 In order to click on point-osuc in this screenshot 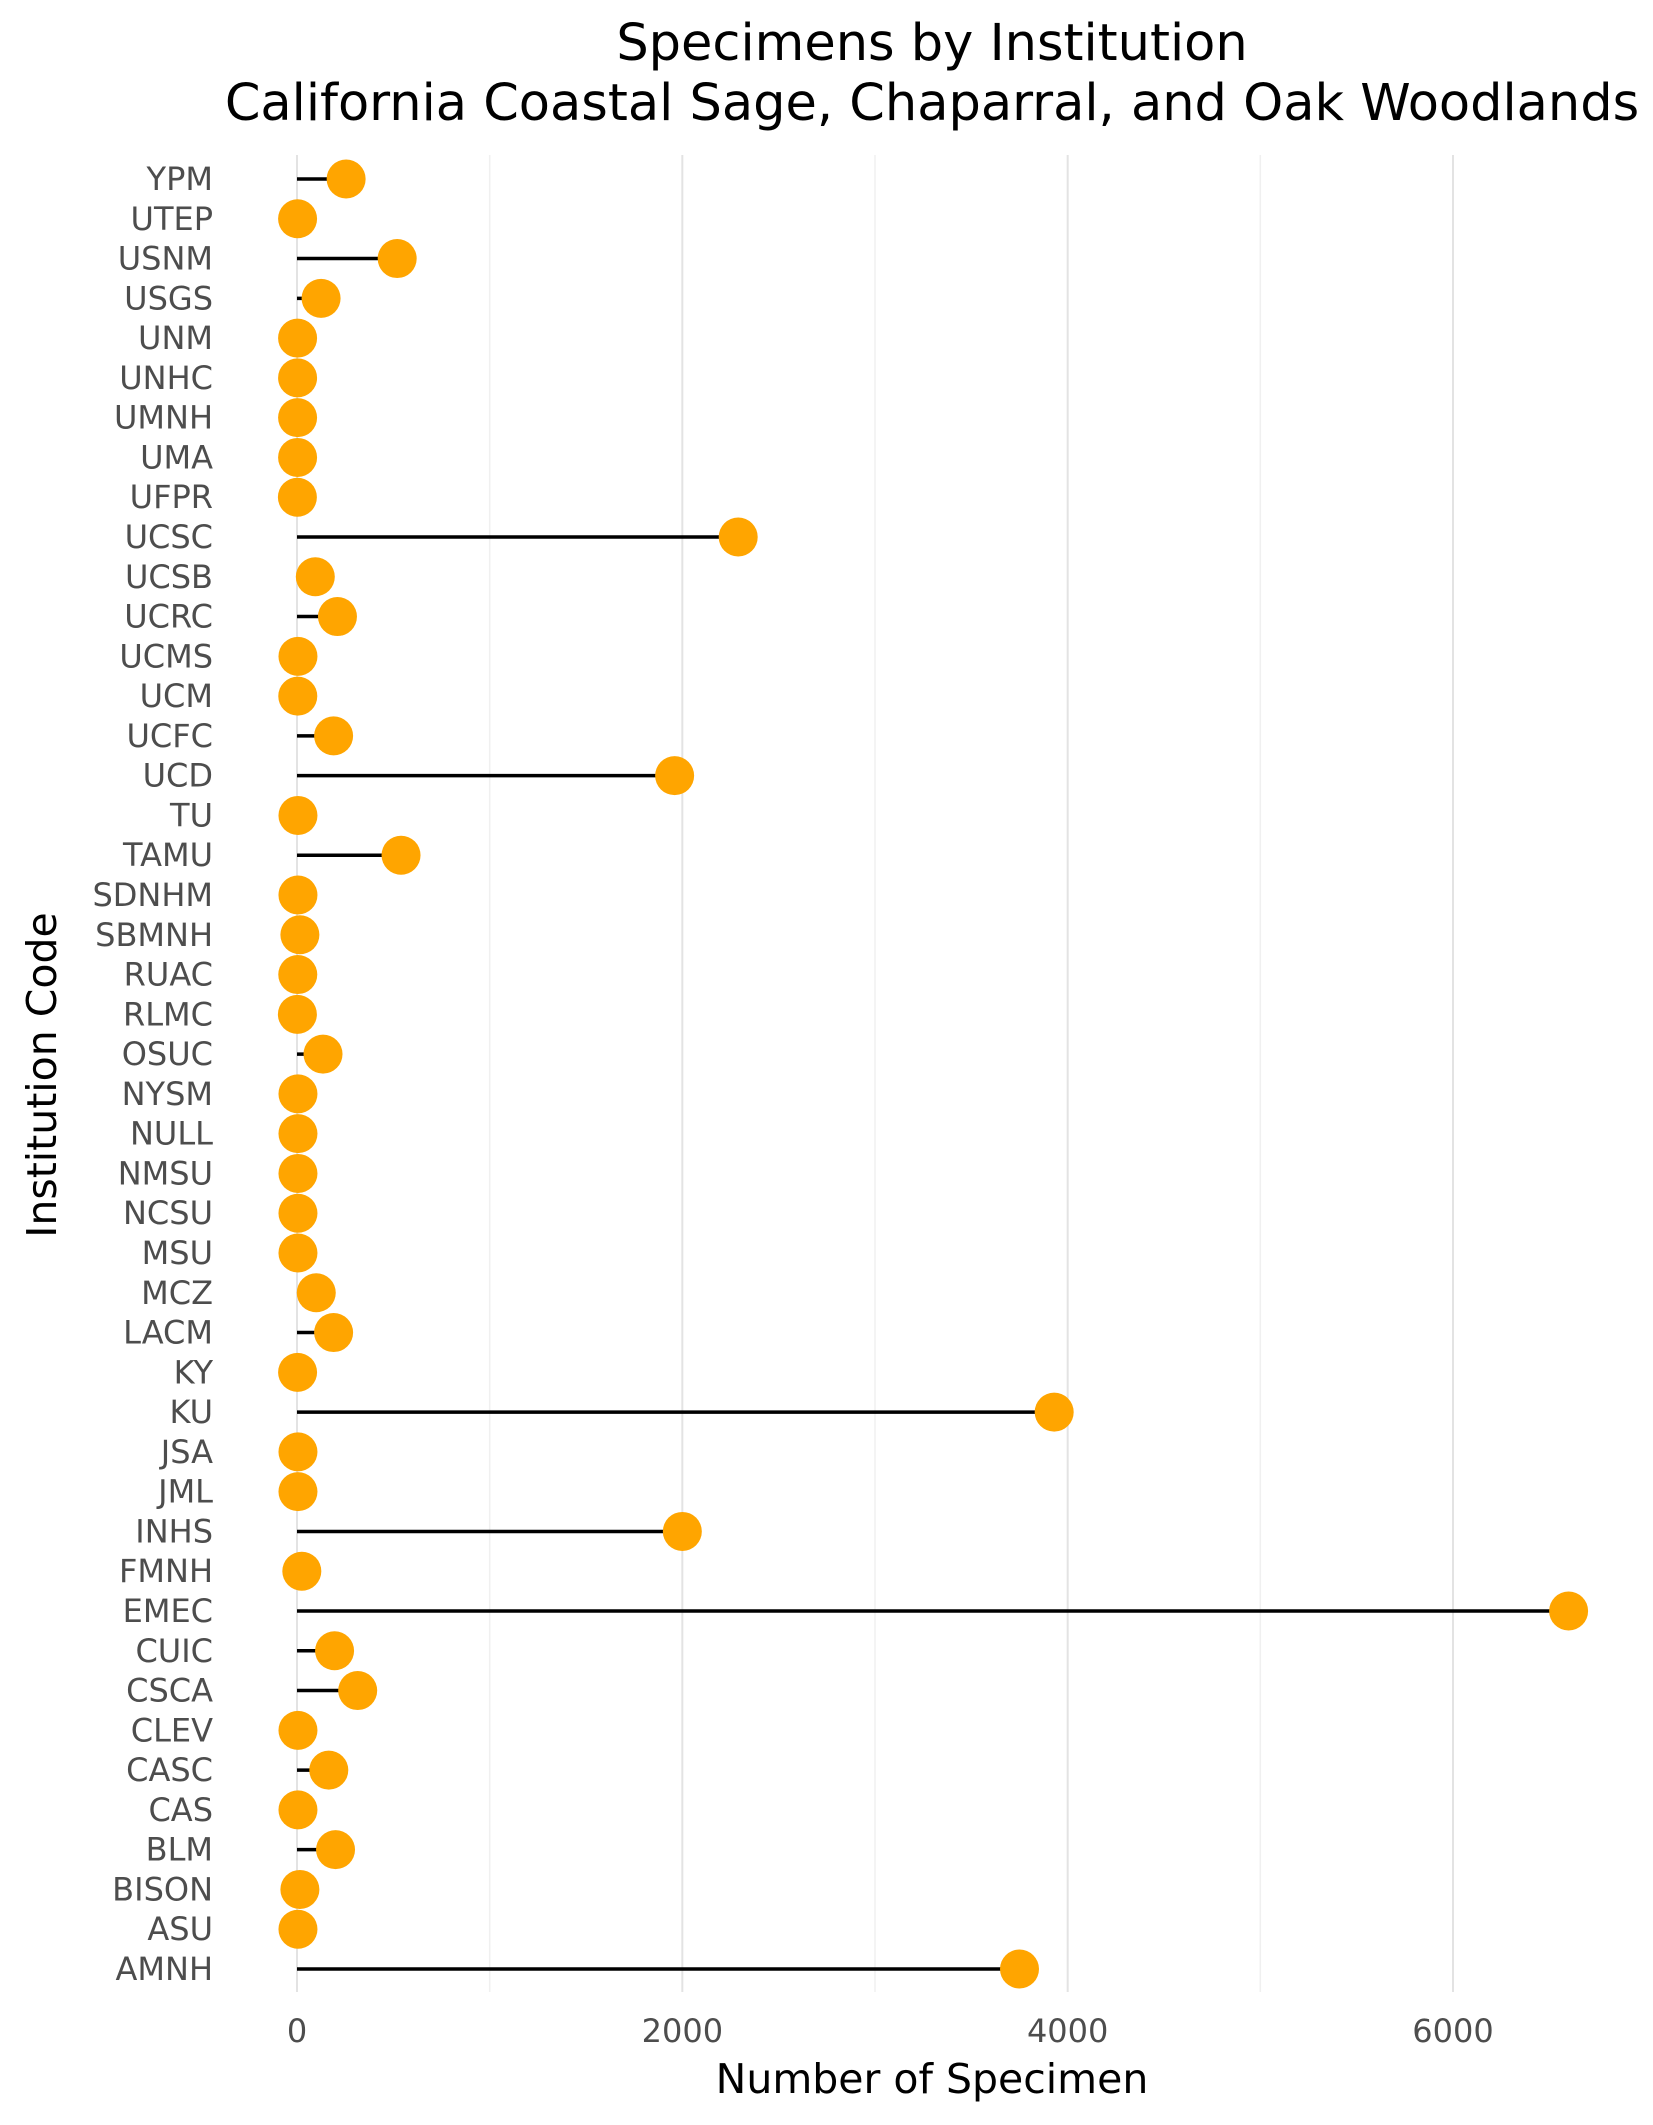, I will do `click(323, 1054)`.